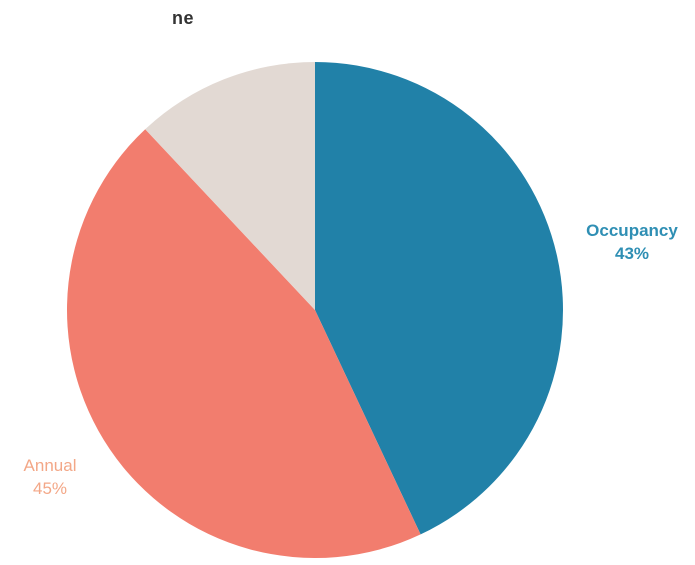 This screenshot has height=565, width=695. I want to click on occupancy-label-text: Occupancy, so click(632, 230).